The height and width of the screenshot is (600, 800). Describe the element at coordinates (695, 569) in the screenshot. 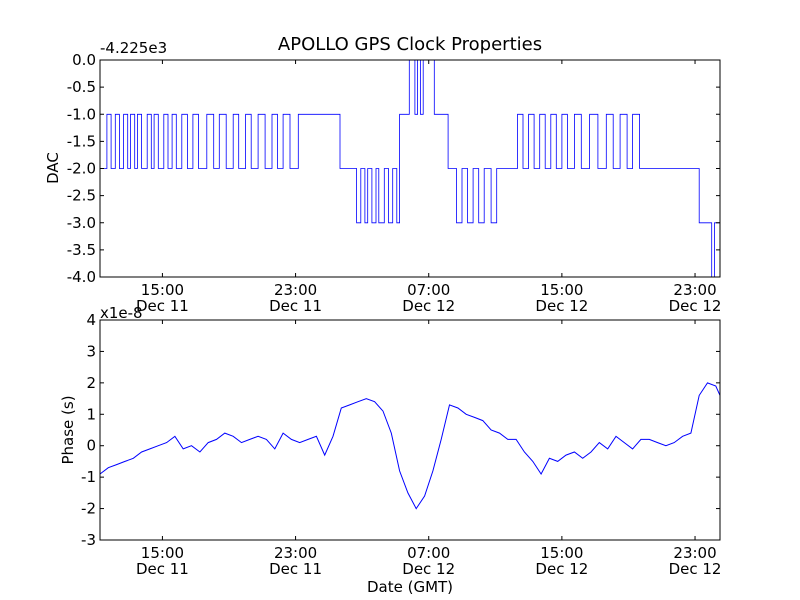

I see `phase-x-tick-date-4: Dec 12` at that location.